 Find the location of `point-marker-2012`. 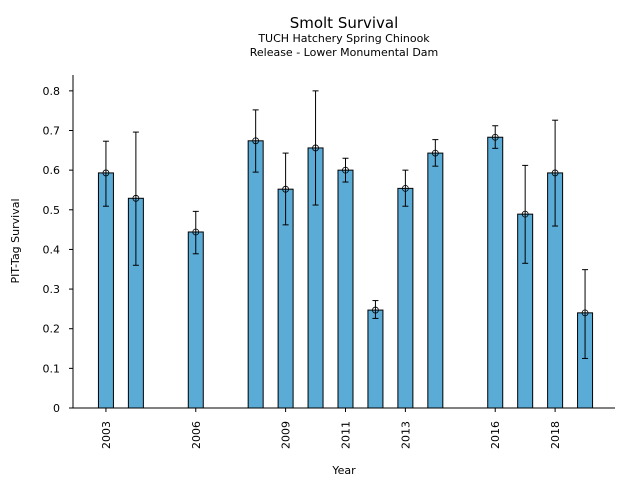

point-marker-2012 is located at coordinates (375, 310).